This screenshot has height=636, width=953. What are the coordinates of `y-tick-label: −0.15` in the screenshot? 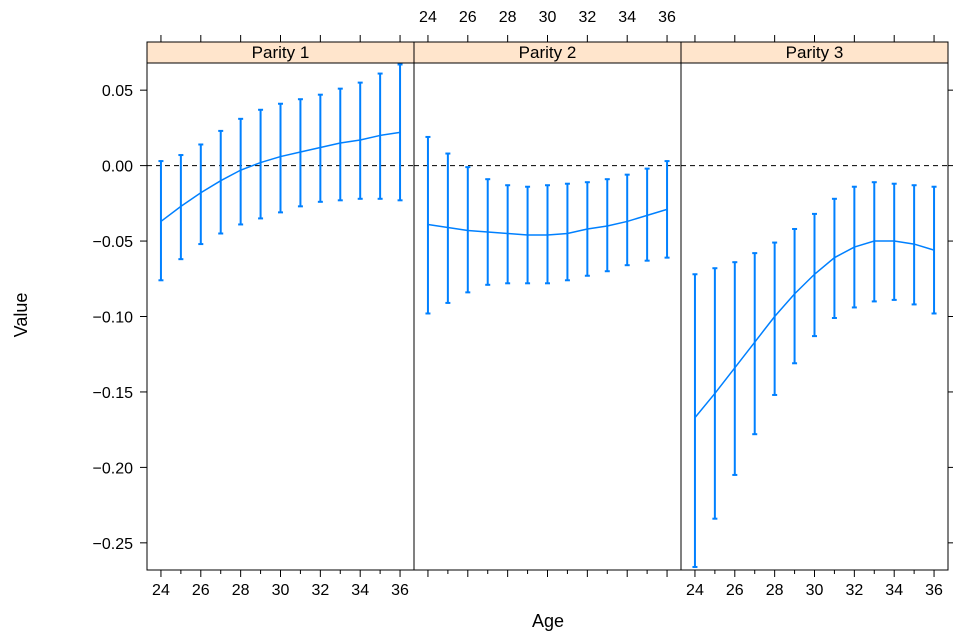 It's located at (113, 393).